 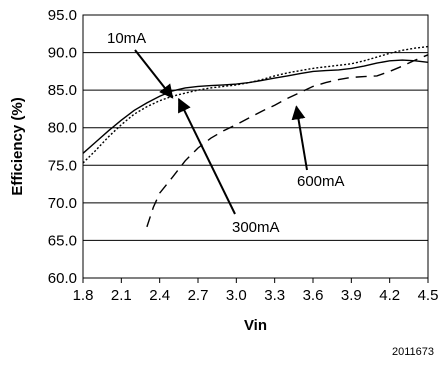 What do you see at coordinates (126, 38) in the screenshot?
I see `annotation-10mA-label: 10mA` at bounding box center [126, 38].